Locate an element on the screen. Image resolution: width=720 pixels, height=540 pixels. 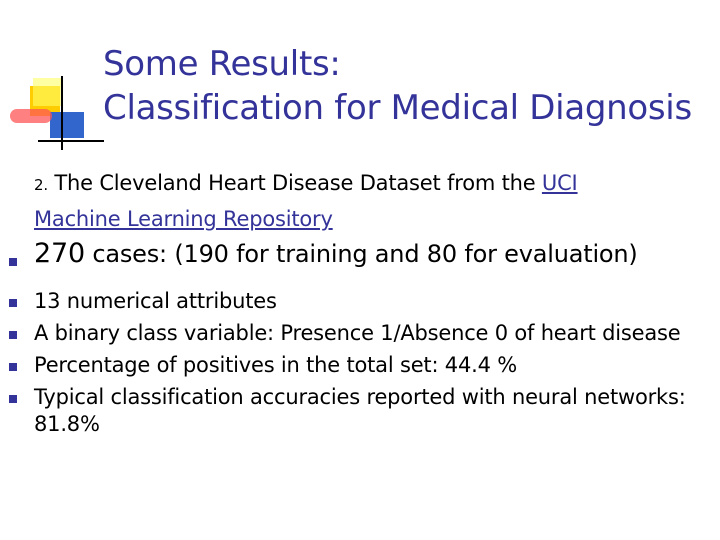
title-line-2: Classification for Medical Diagnosis is located at coordinates (397, 108).